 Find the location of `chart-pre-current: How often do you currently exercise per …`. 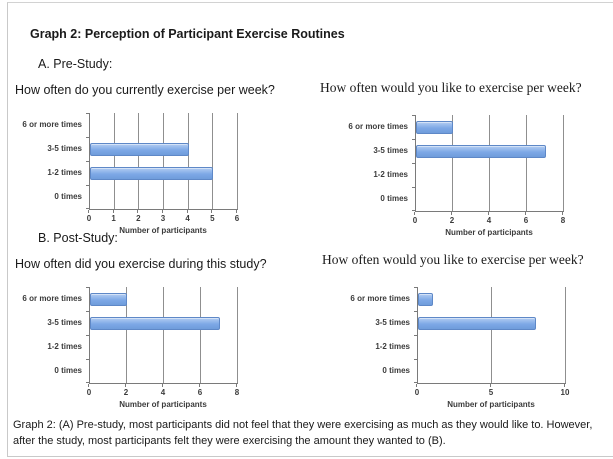

chart-pre-current: How often do you currently exercise per … is located at coordinates (145, 159).